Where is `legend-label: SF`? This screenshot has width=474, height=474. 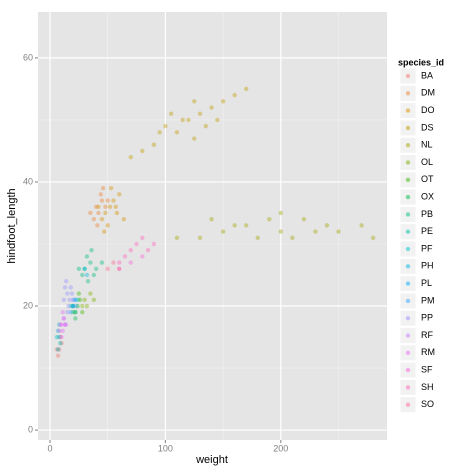 legend-label: SF is located at coordinates (427, 369).